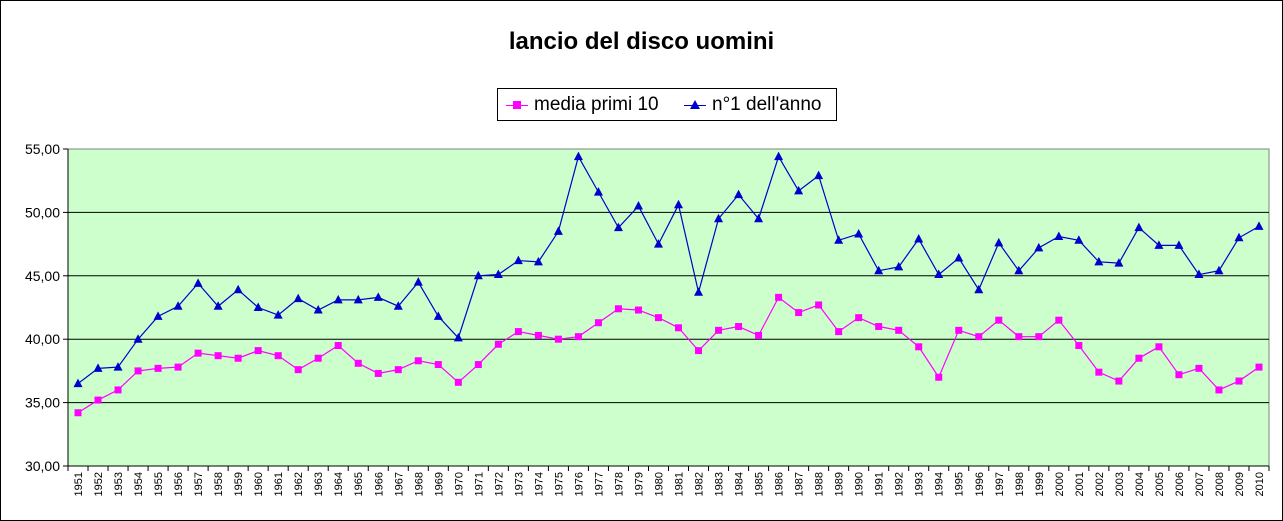 The image size is (1283, 521). I want to click on x-tick-label: 1951, so click(79, 484).